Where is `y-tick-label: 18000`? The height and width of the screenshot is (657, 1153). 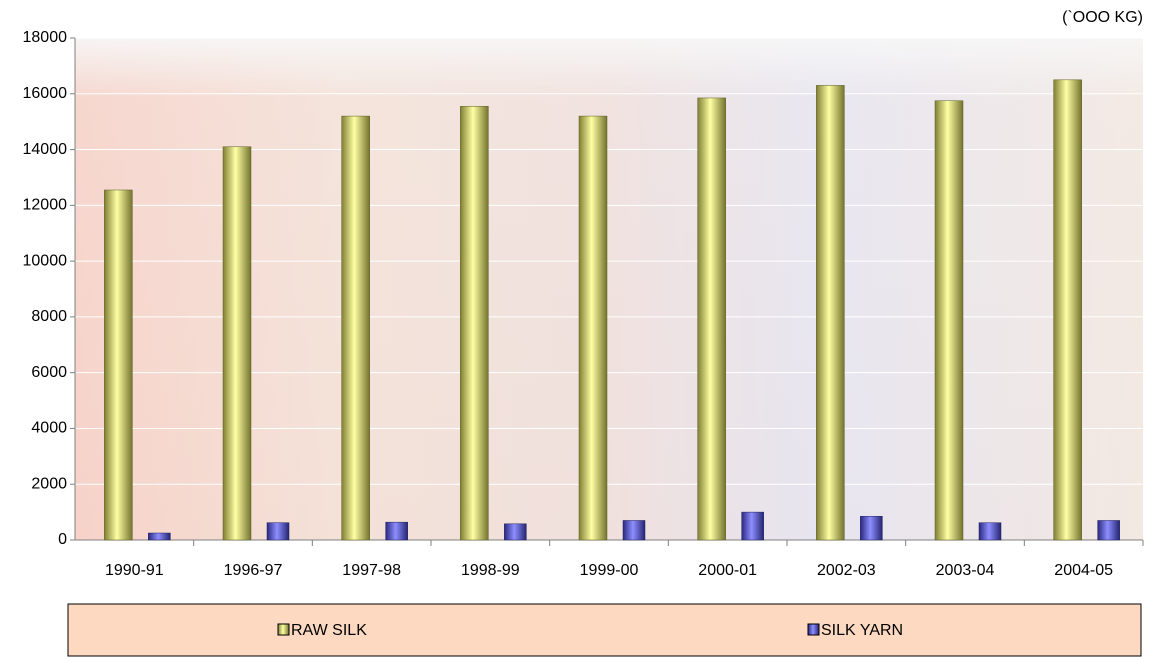 y-tick-label: 18000 is located at coordinates (45, 37).